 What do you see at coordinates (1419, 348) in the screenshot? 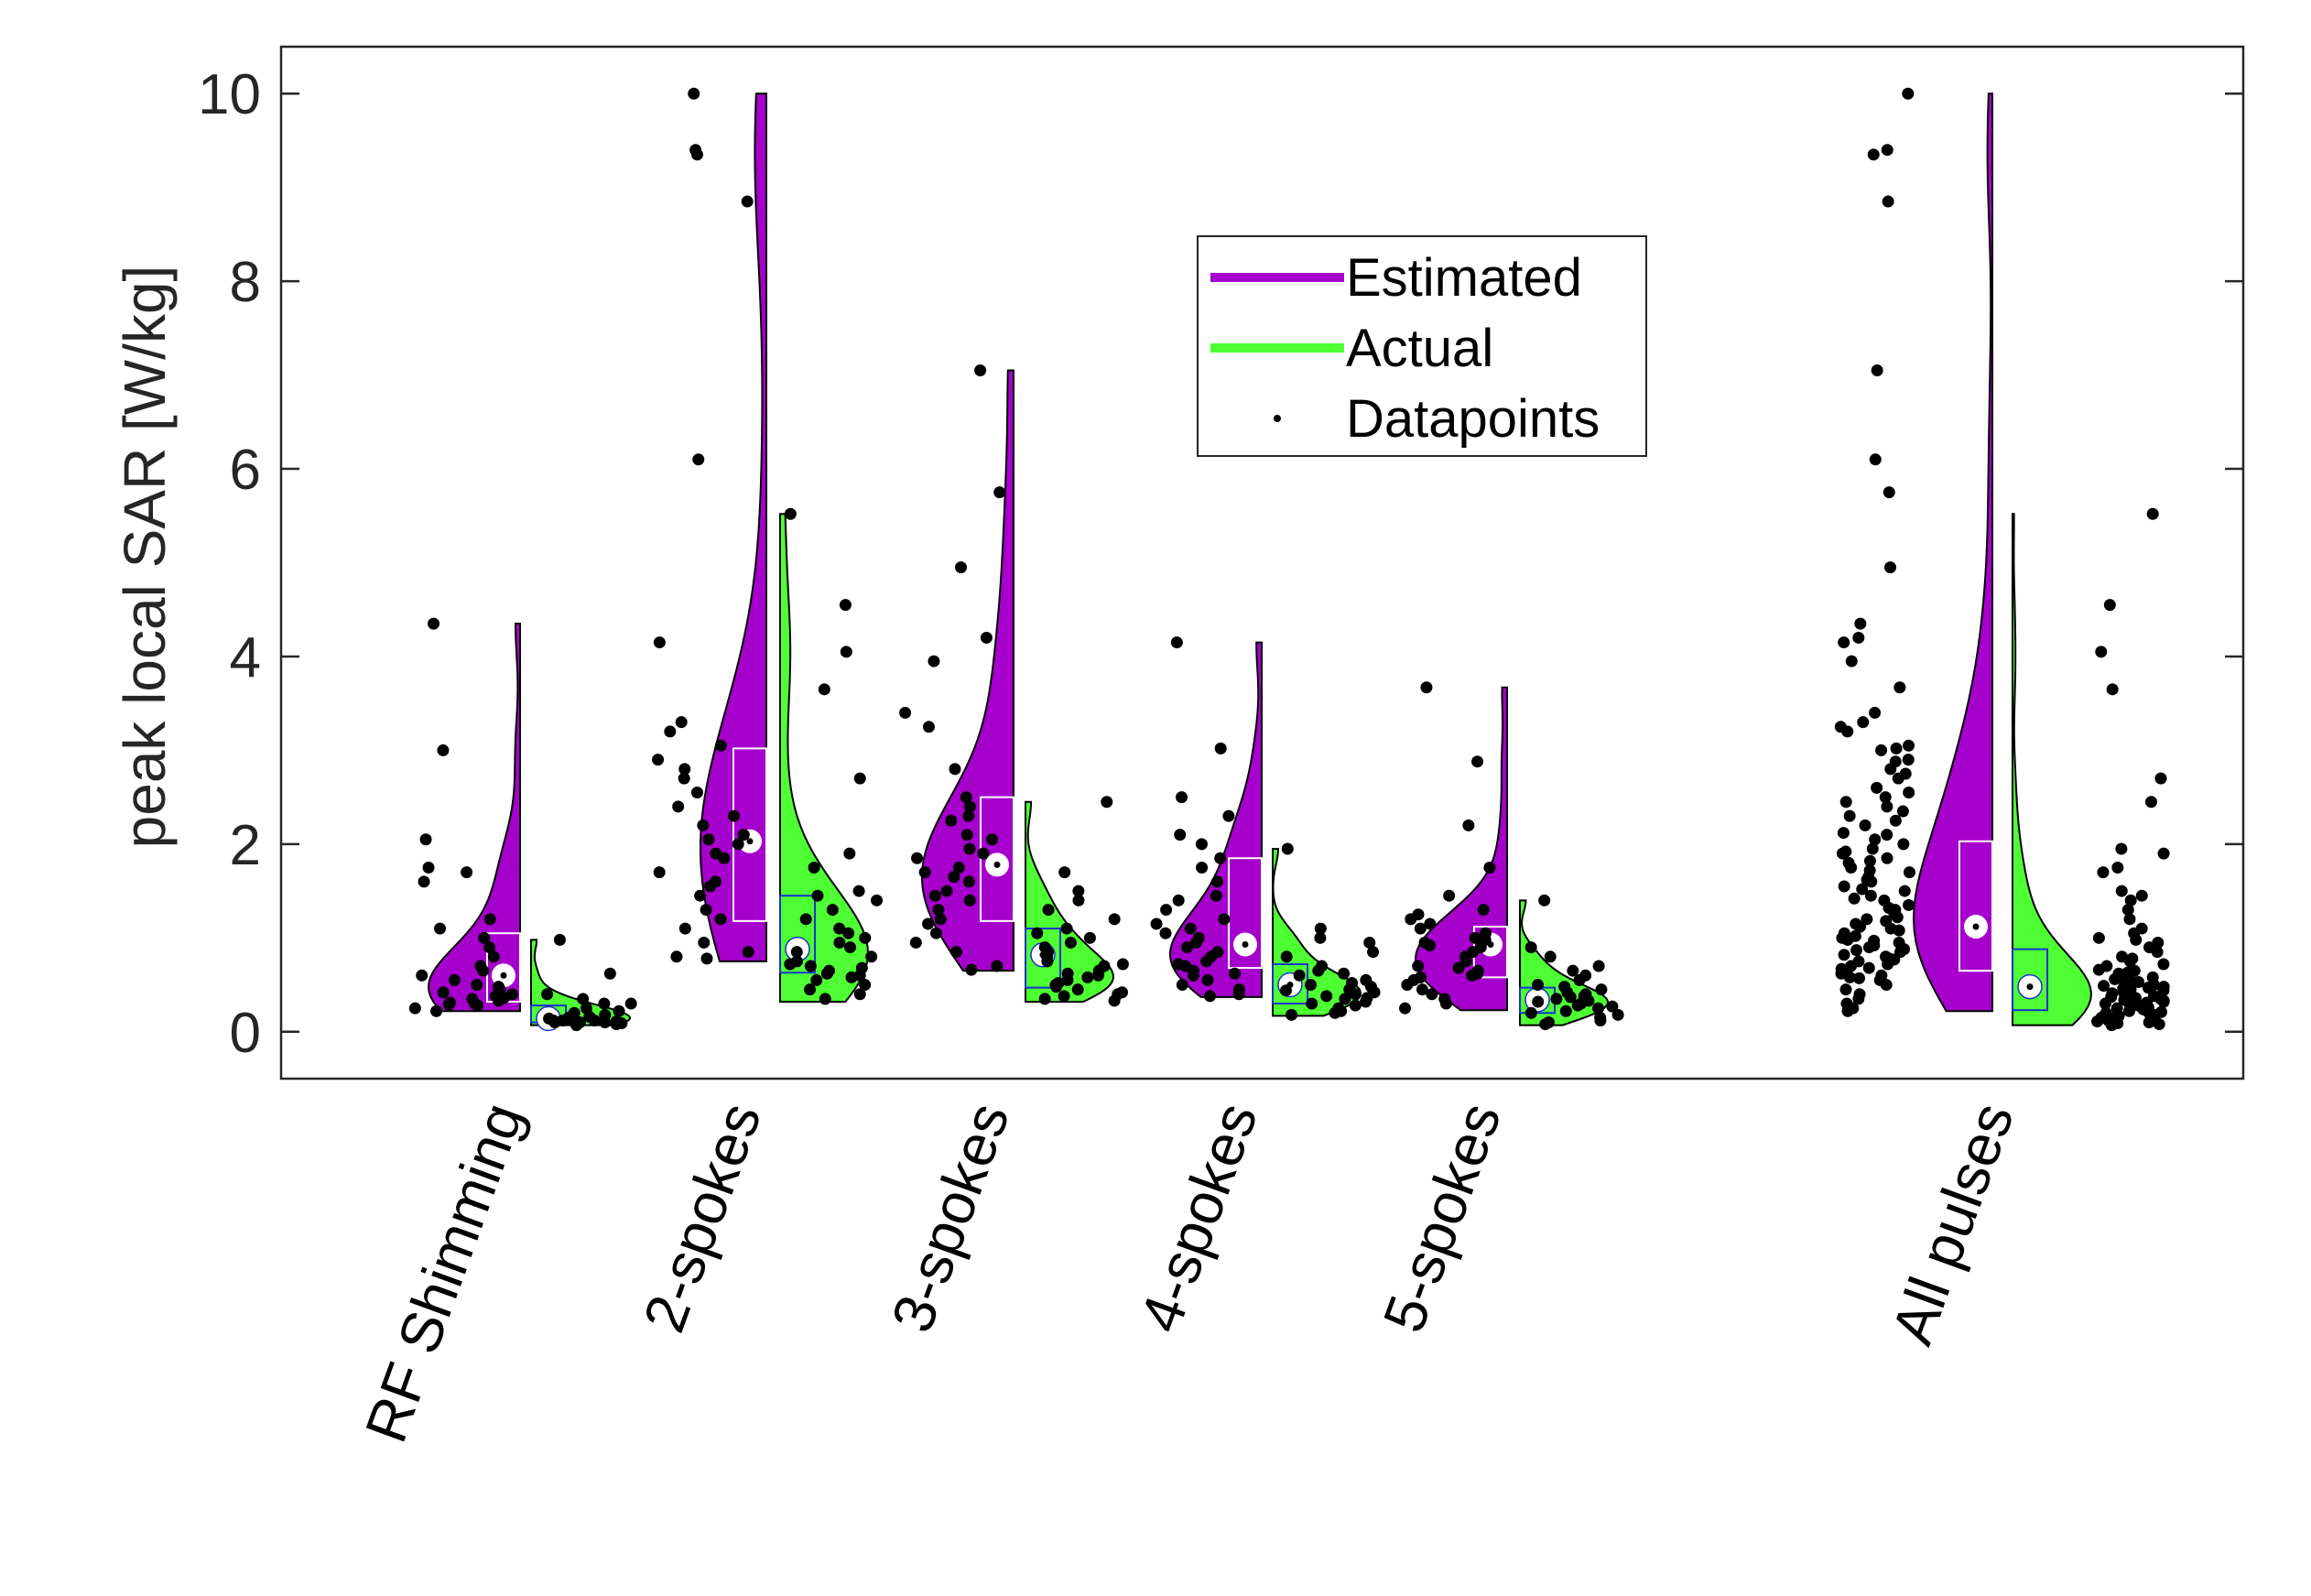
I see `legend-actual-label: Actual` at bounding box center [1419, 348].